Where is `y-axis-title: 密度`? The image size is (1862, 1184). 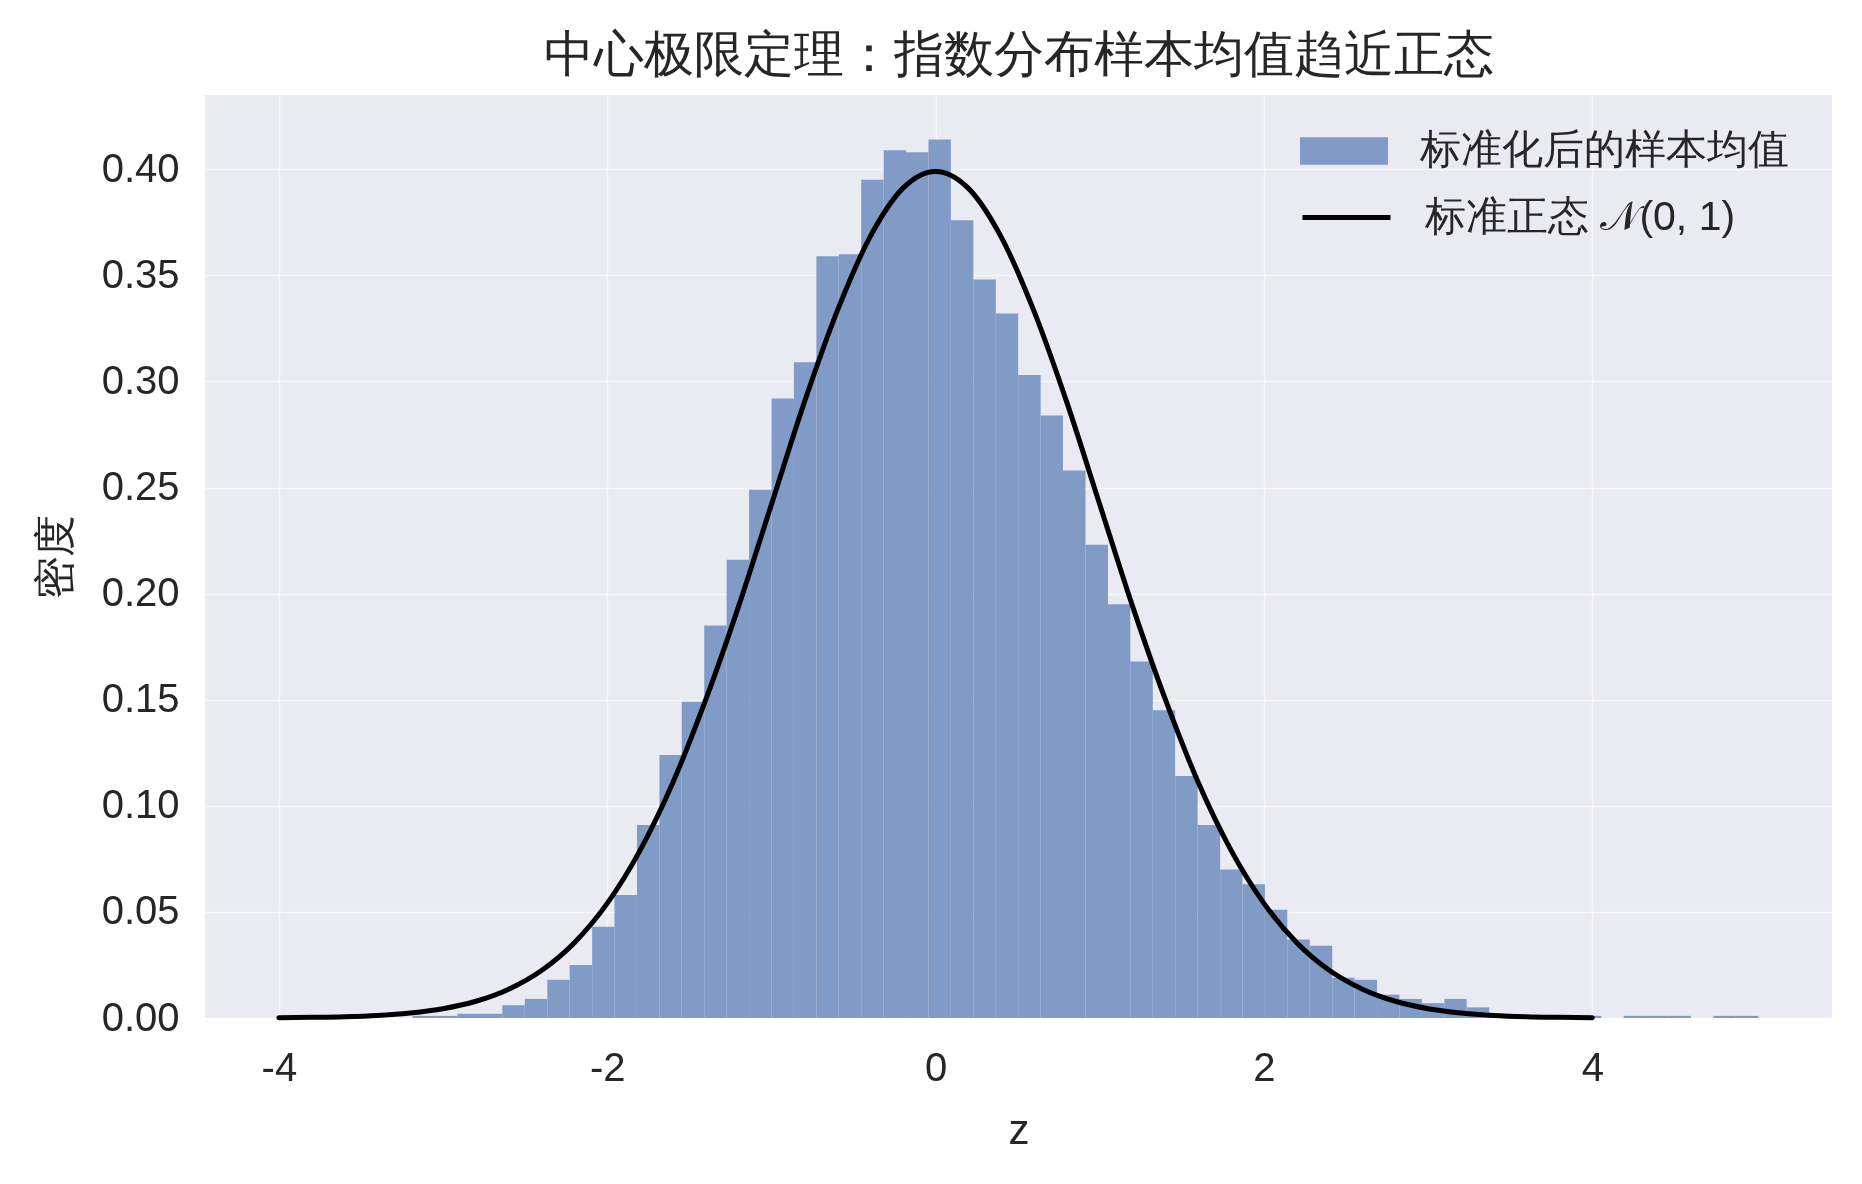
y-axis-title: 密度 is located at coordinates (54, 557).